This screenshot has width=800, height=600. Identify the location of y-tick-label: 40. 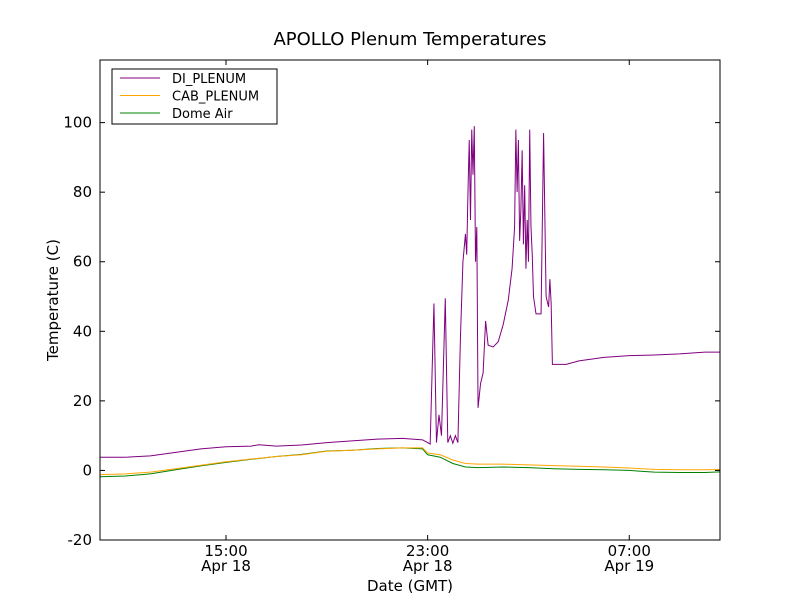
(82, 331).